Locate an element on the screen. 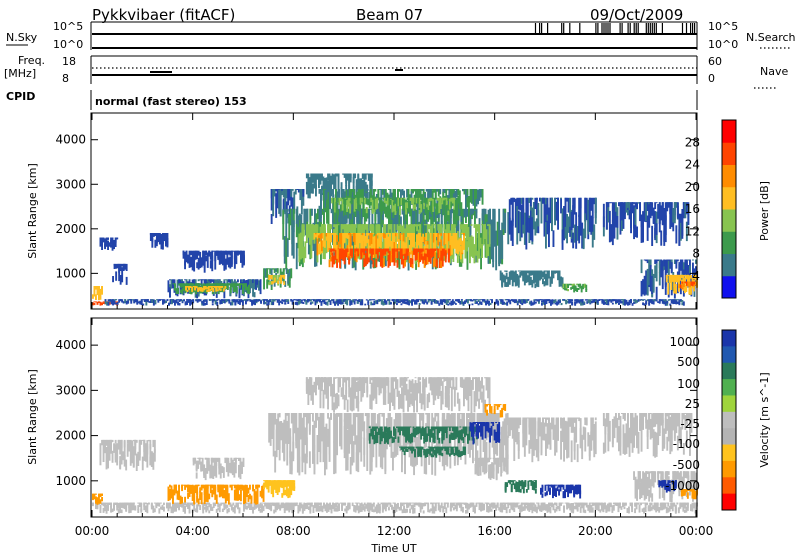 The image size is (800, 558). nsearch-label: N.Search is located at coordinates (771, 37).